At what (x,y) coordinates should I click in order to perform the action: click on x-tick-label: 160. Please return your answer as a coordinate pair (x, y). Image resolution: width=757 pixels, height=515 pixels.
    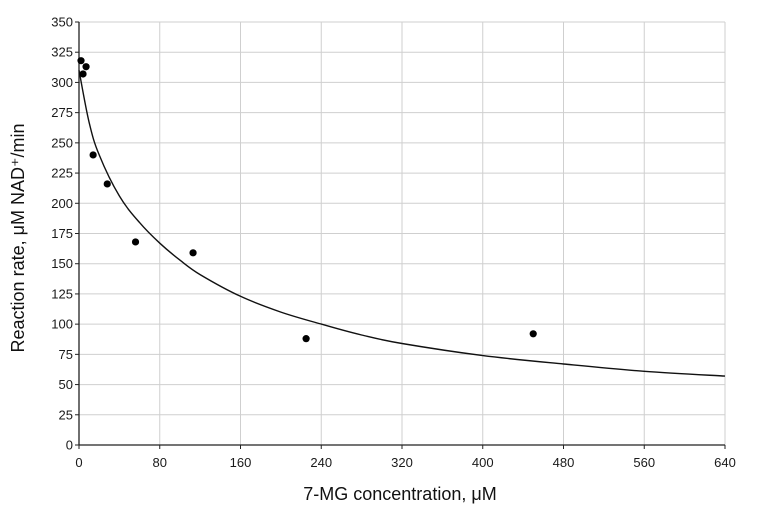
    Looking at the image, I should click on (241, 462).